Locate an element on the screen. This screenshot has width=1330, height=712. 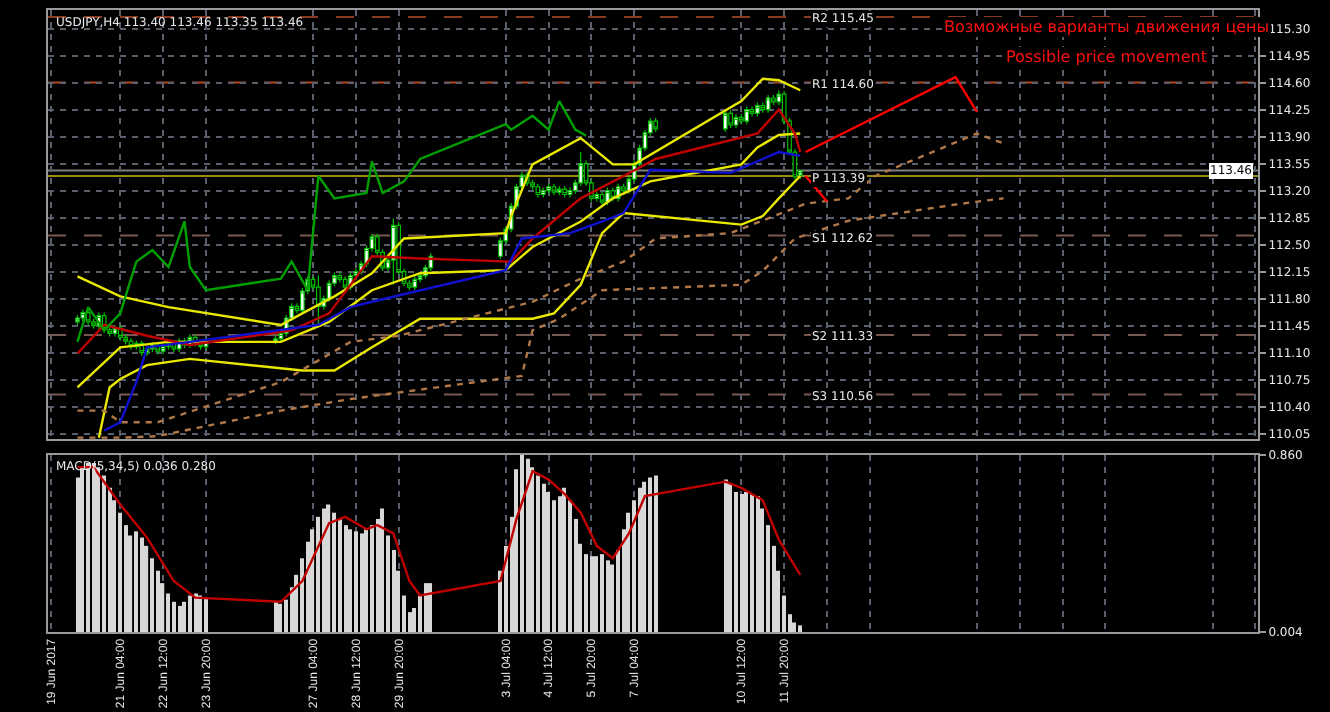
annotation: Возможные варианты движения цены is located at coordinates (1107, 27).